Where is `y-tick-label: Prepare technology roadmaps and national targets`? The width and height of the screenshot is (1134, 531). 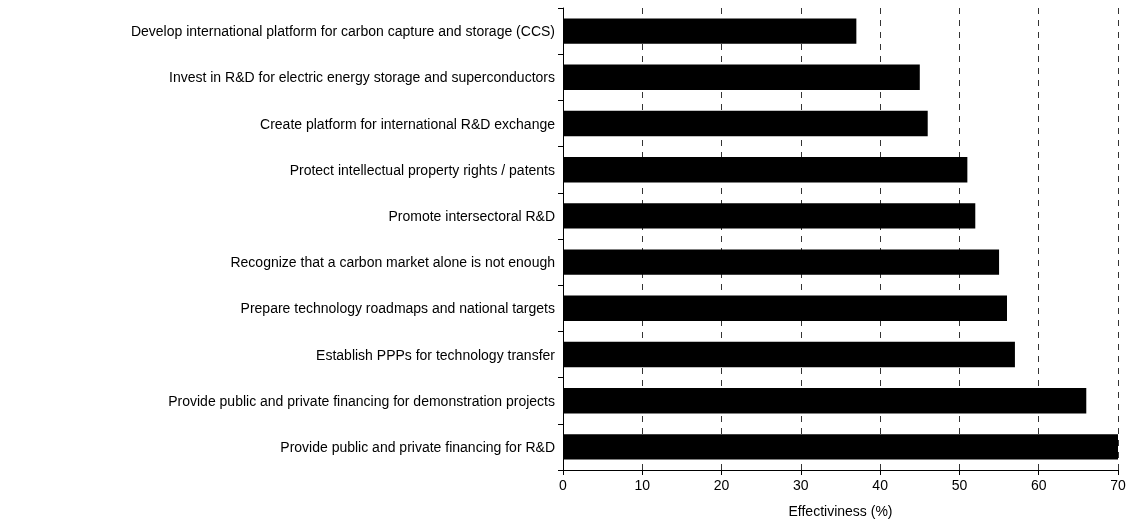 y-tick-label: Prepare technology roadmaps and national targets is located at coordinates (397, 308).